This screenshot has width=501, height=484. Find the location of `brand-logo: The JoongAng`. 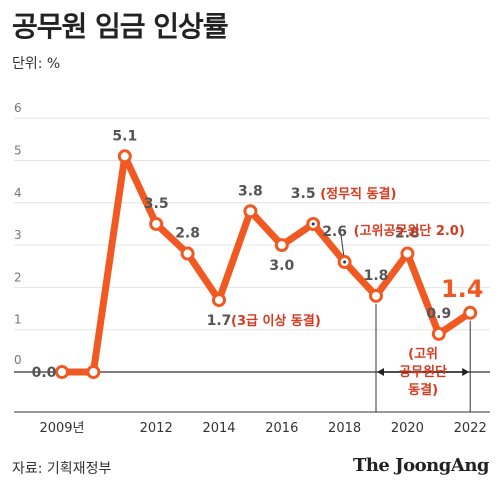

brand-logo: The JoongAng is located at coordinates (421, 465).